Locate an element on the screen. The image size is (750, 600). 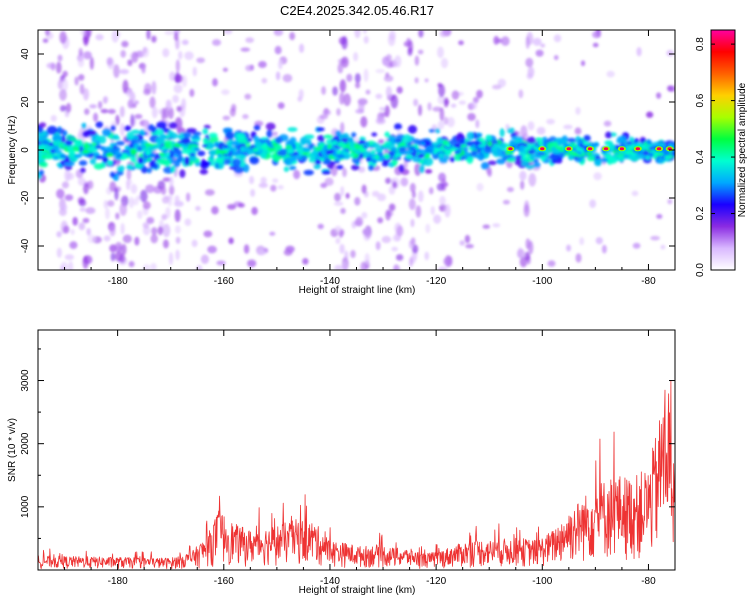
colorbar-ticks: 0.0 0.2 0.4 0.6 0.8 is located at coordinates (715, 157).